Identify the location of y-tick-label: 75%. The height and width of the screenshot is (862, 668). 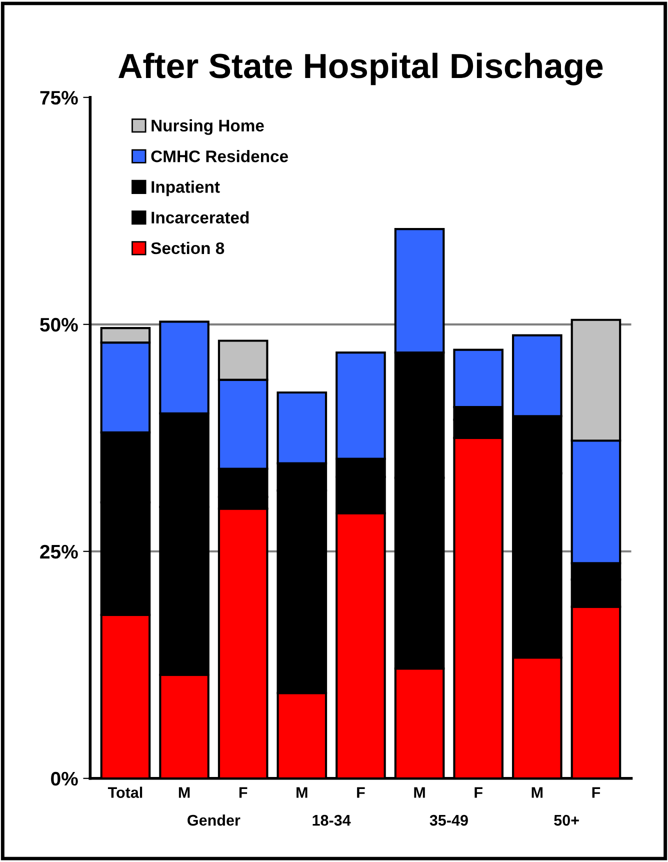
(59, 97).